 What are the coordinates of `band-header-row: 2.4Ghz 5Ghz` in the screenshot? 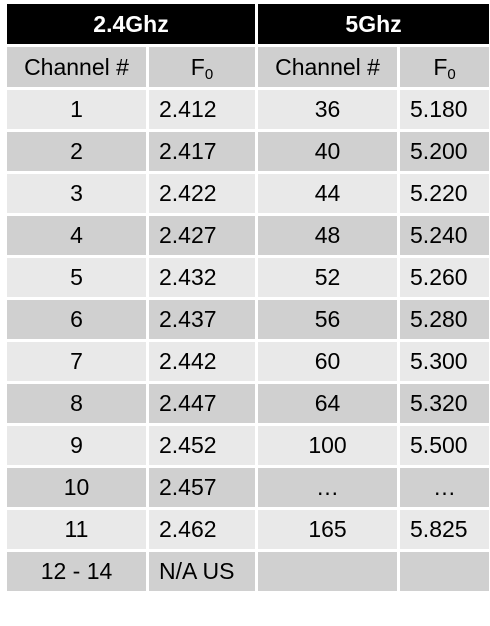 It's located at (246, 24).